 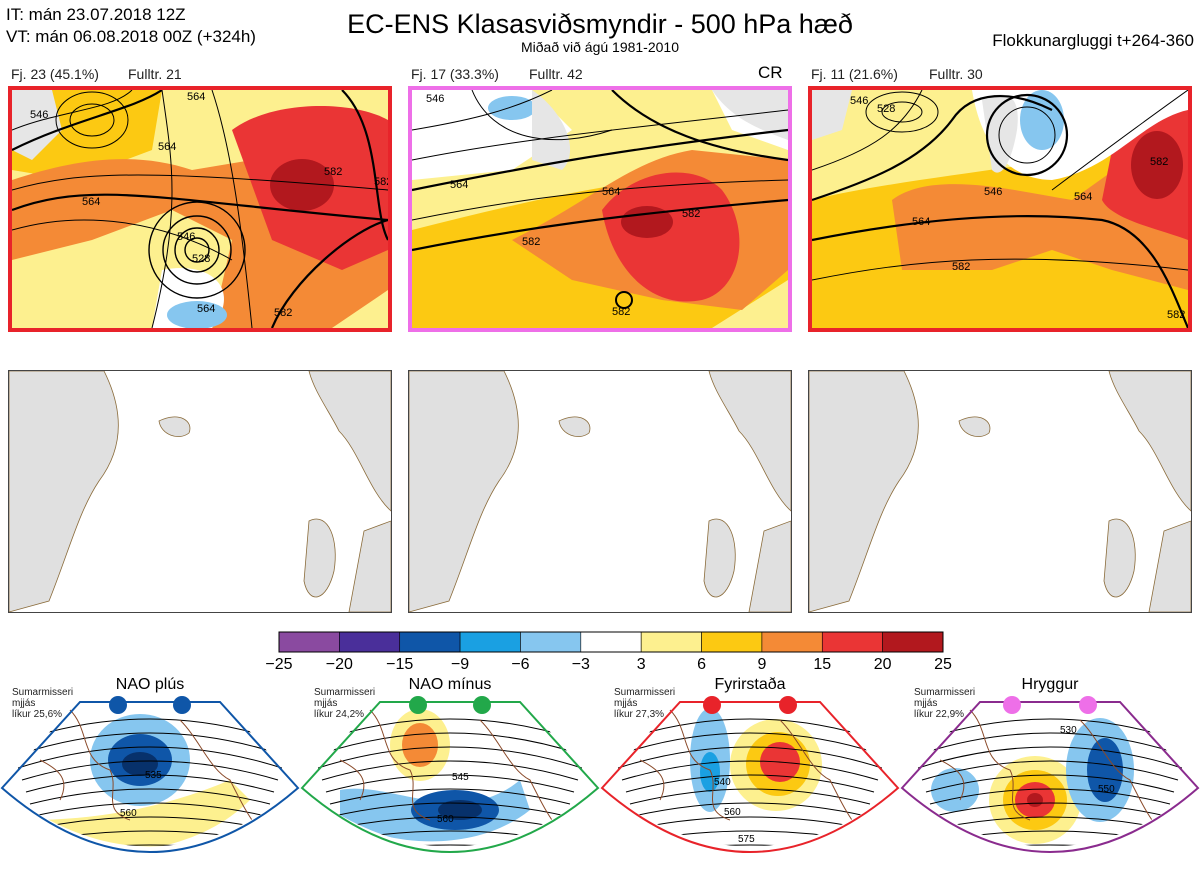 I want to click on page-title: EC-ENS Klasasviðsmyndir - 500 hPa hæð, so click(x=600, y=24).